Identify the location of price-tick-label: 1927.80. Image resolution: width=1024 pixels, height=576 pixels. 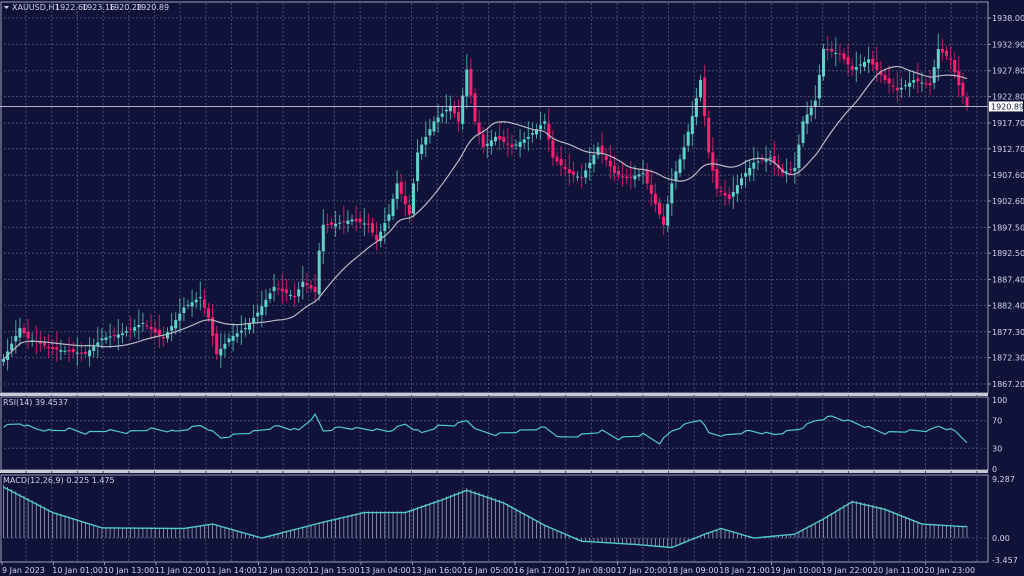
(1008, 71).